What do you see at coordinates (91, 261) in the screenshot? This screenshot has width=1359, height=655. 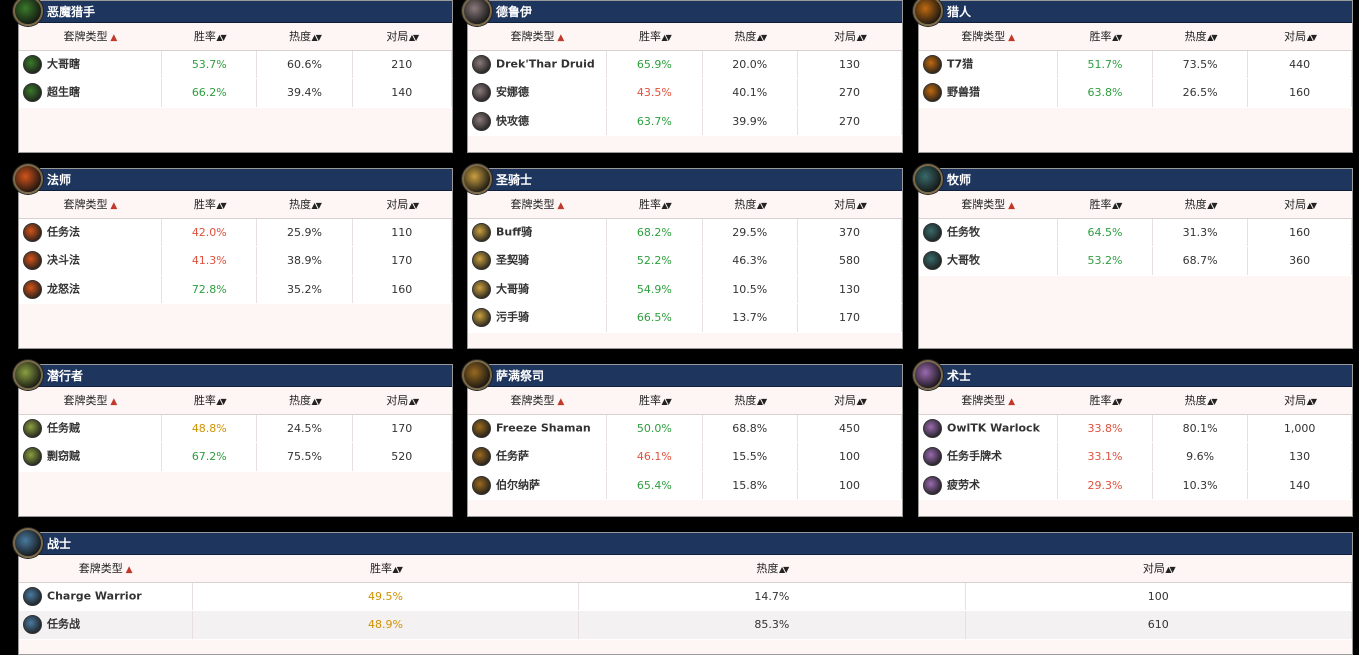 I see `deck-name-cell: 决斗法` at bounding box center [91, 261].